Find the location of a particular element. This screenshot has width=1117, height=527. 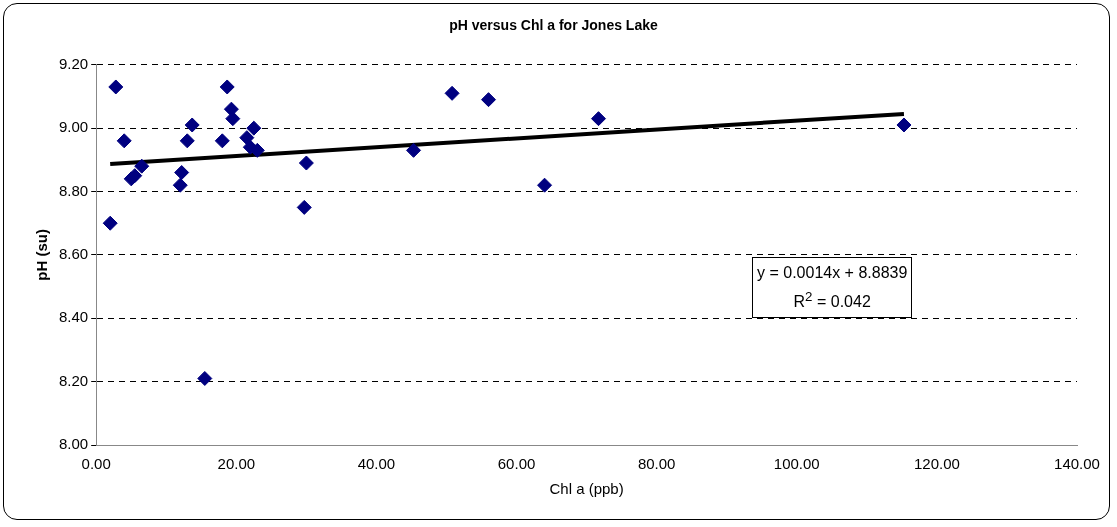

x-axis-title: Chl a (ppb) is located at coordinates (586, 489).